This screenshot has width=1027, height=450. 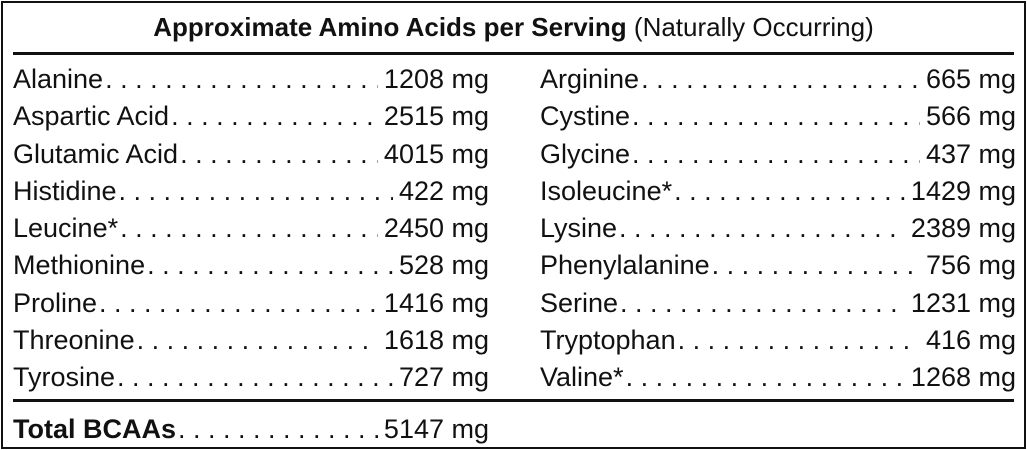 I want to click on amino-acid-name: Glycine, so click(x=585, y=153).